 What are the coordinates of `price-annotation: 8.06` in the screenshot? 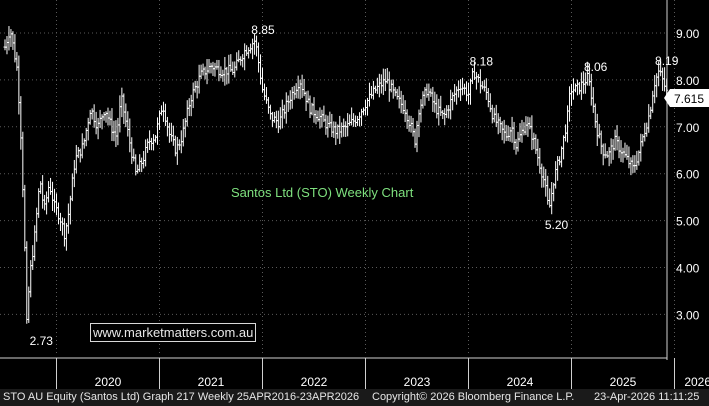 It's located at (596, 67).